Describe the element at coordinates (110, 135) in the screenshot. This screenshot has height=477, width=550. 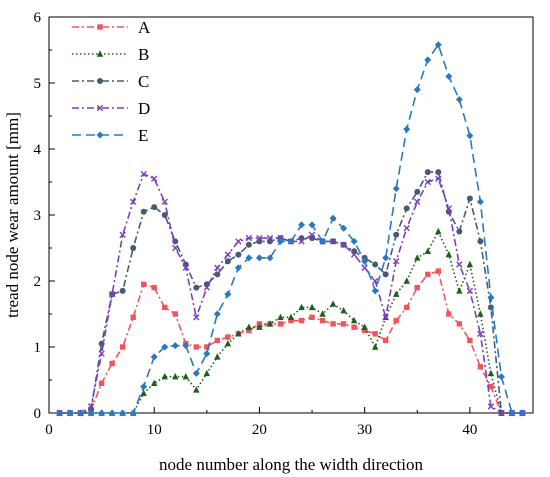
I see `legend-item-E: E` at that location.